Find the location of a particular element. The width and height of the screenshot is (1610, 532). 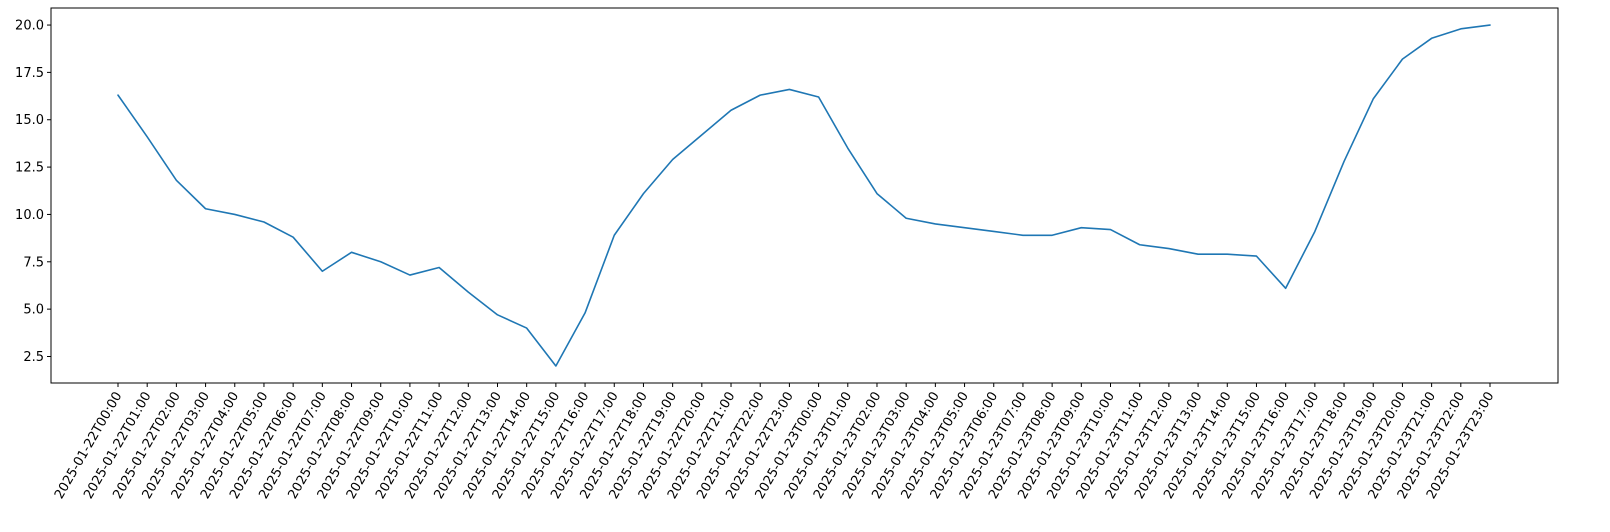

y-tick-label: 7.5 is located at coordinates (33, 262).